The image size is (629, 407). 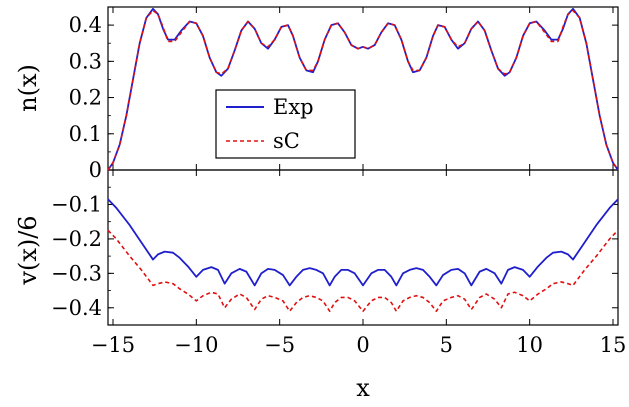 I want to click on bottom-xtick-label: 0, so click(x=362, y=345).